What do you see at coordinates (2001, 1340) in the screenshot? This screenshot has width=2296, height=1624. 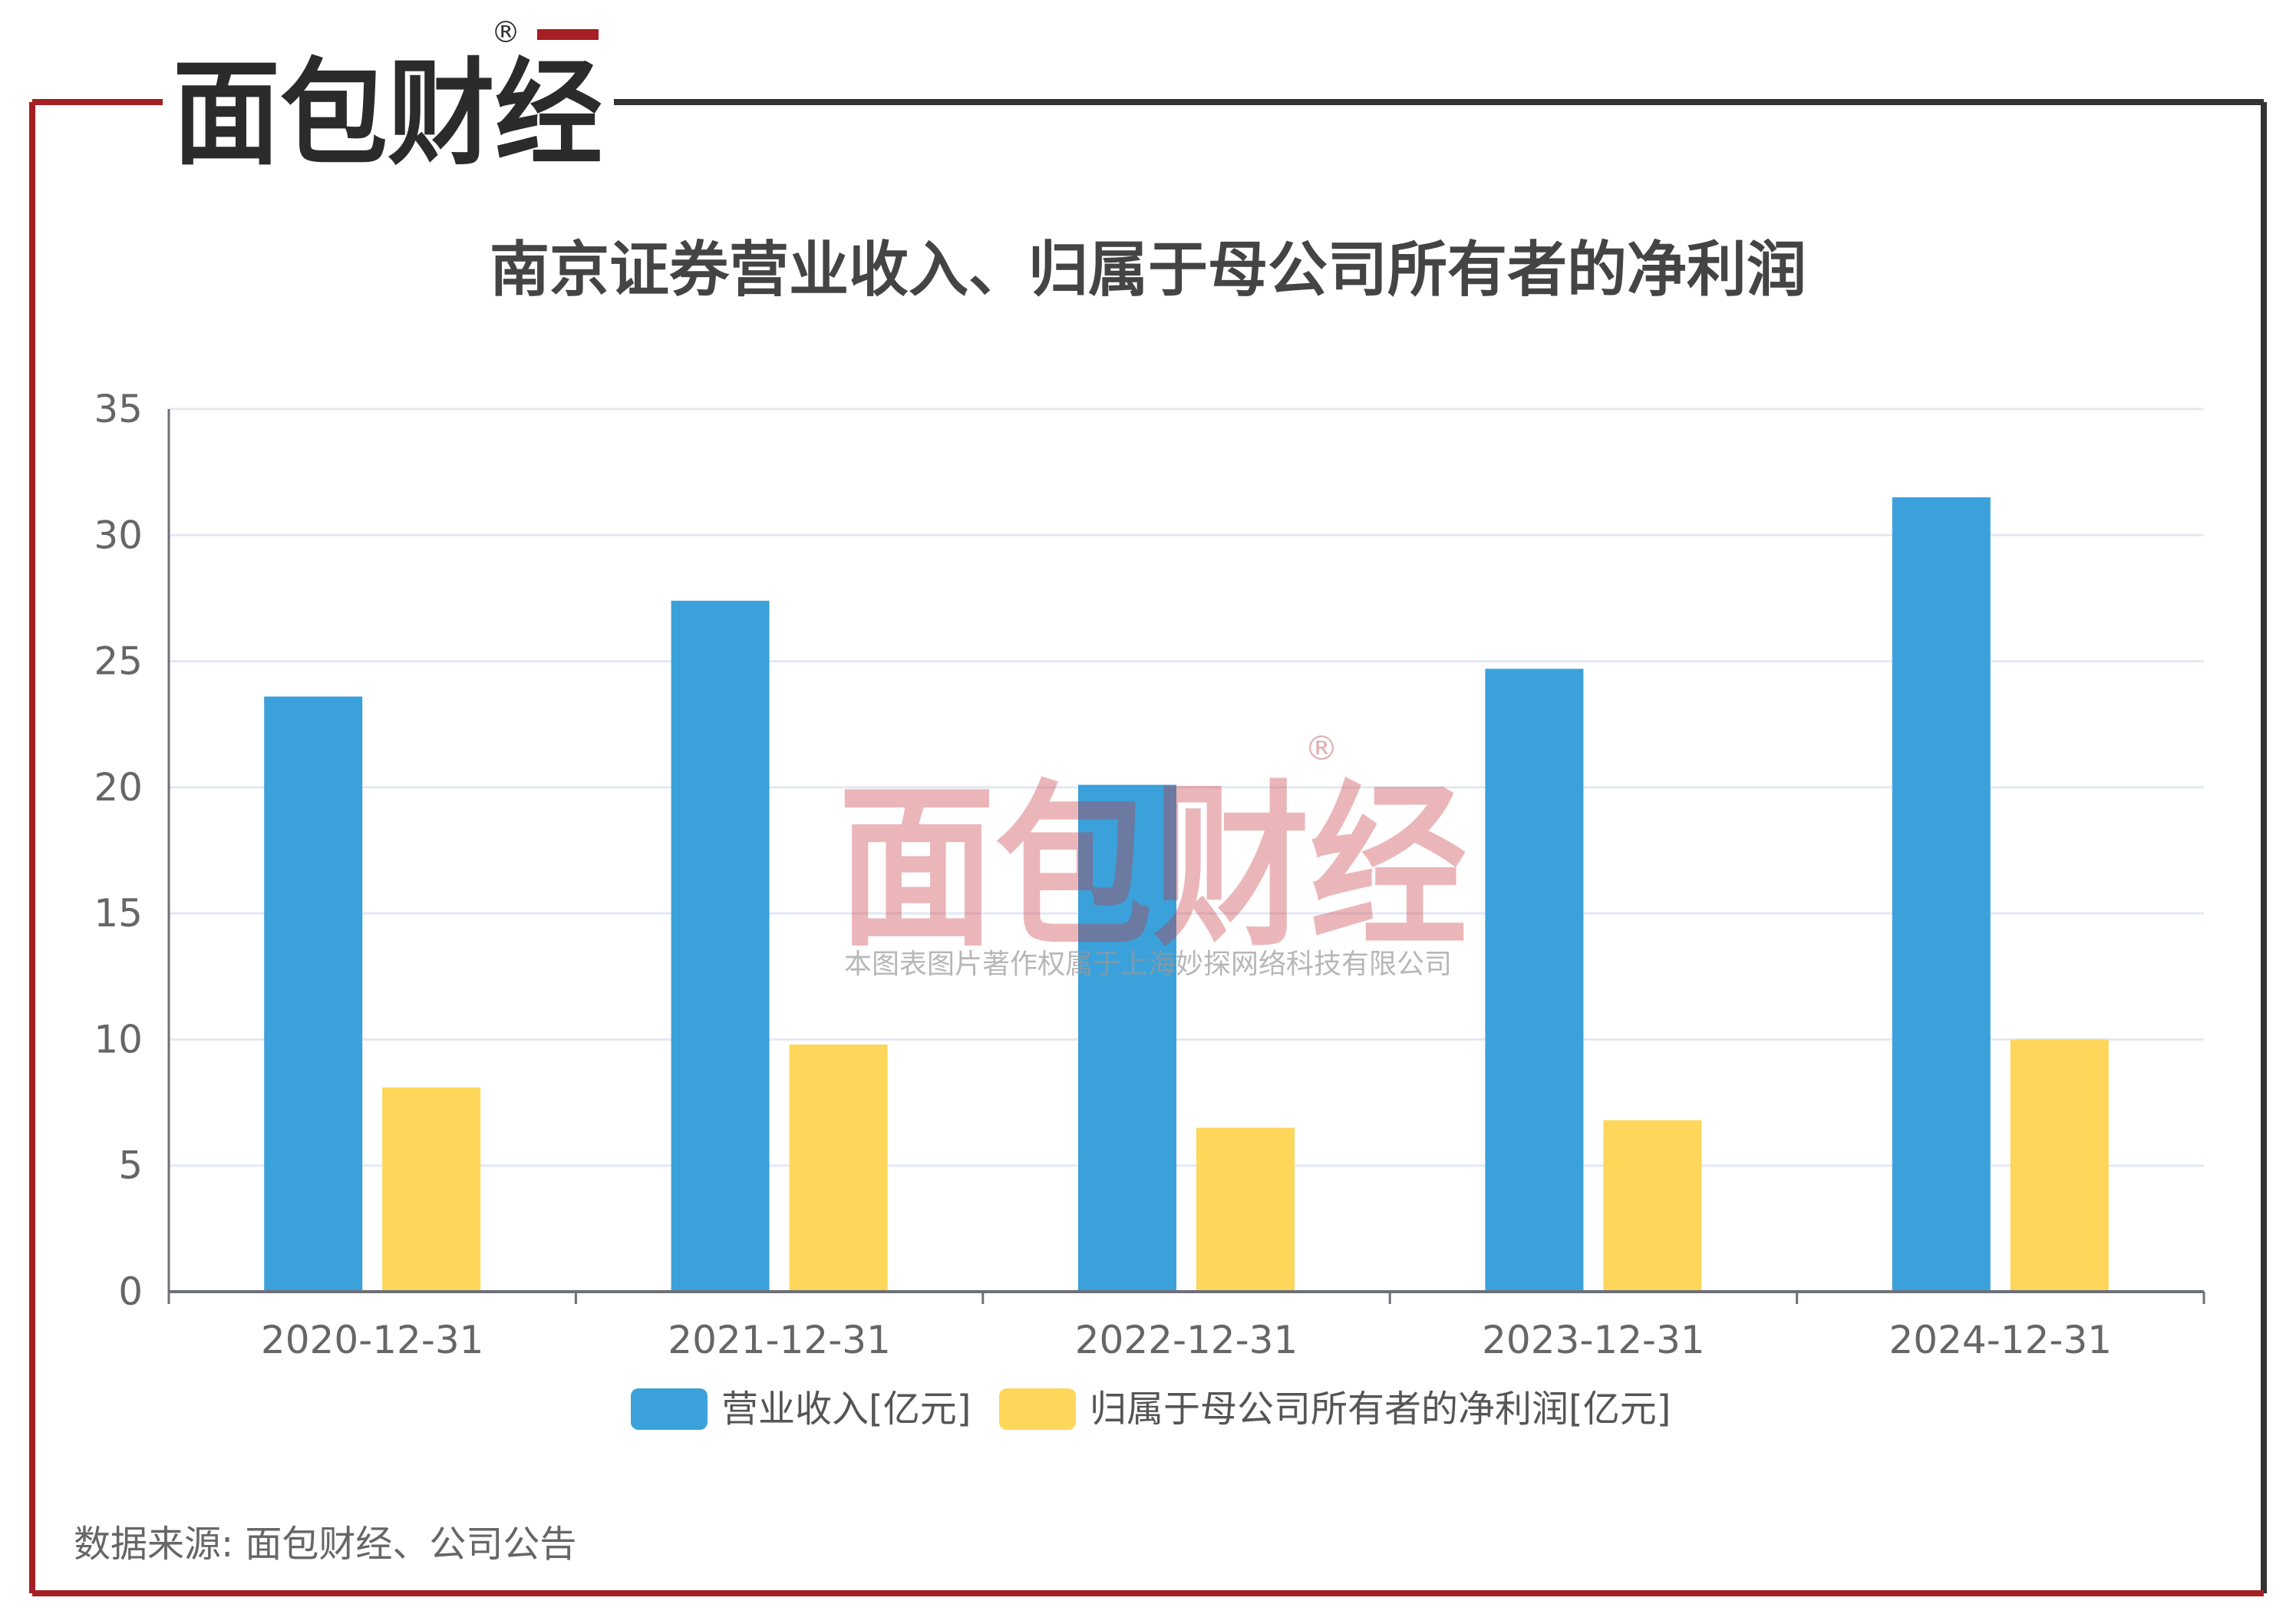 I see `x-tick-label: 2024-12-31` at bounding box center [2001, 1340].